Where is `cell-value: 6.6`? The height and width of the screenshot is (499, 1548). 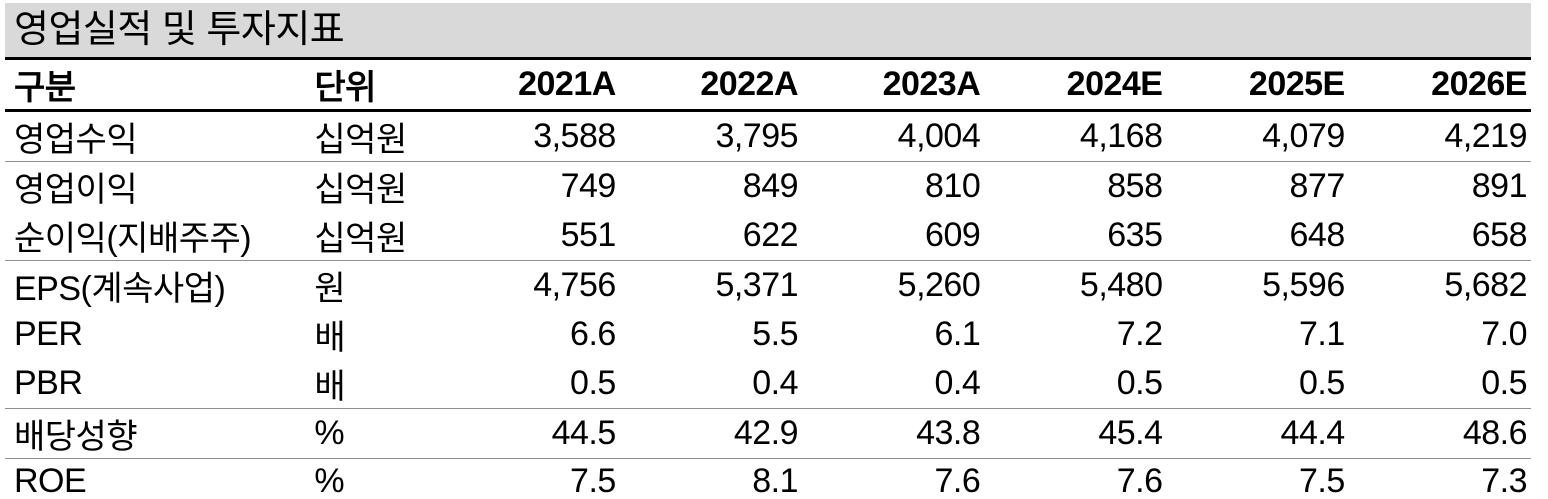
cell-value: 6.6 is located at coordinates (593, 334).